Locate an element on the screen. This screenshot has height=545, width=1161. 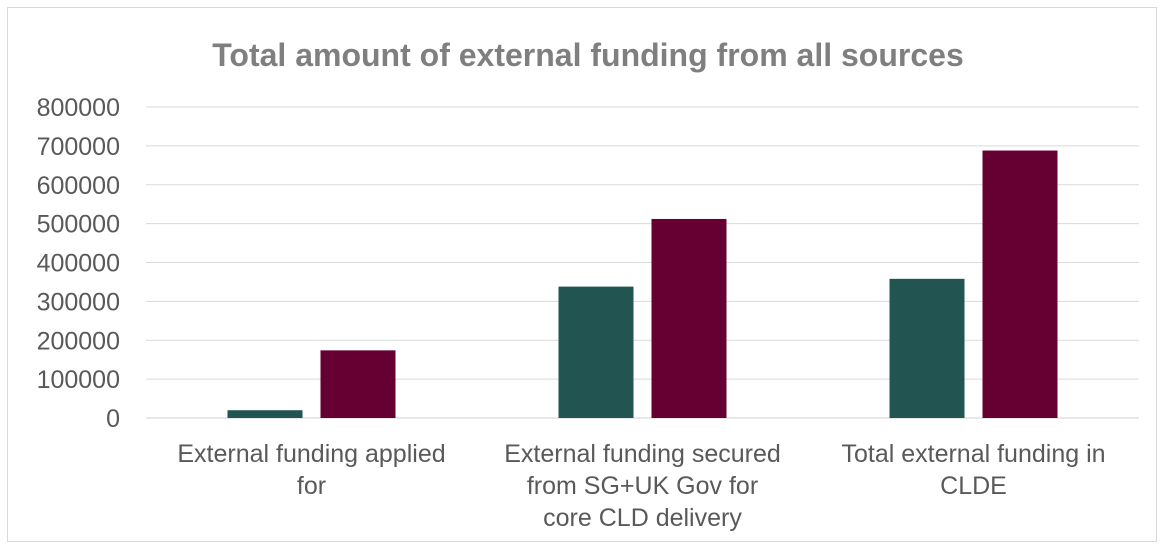
y-tick-label: 700000 is located at coordinates (78, 147).